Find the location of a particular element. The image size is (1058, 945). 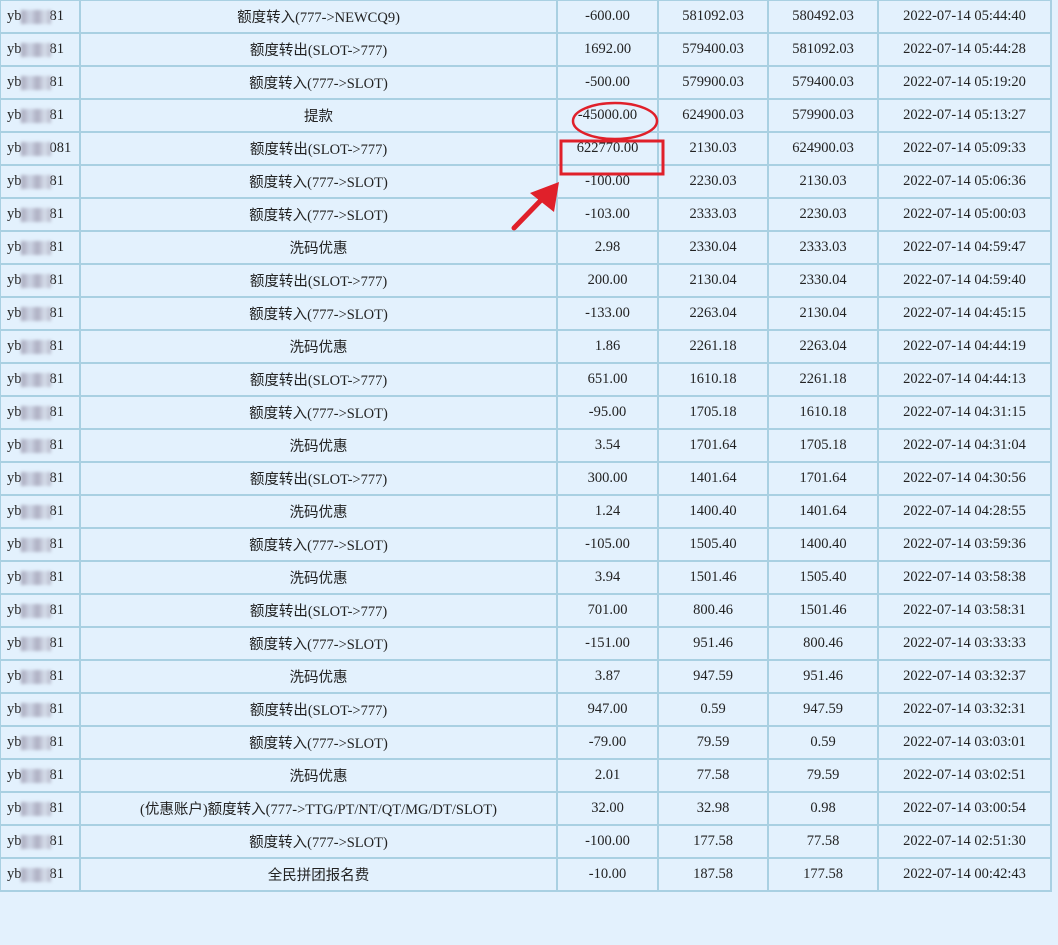

balance-after-cell: 177.58 is located at coordinates (823, 874).